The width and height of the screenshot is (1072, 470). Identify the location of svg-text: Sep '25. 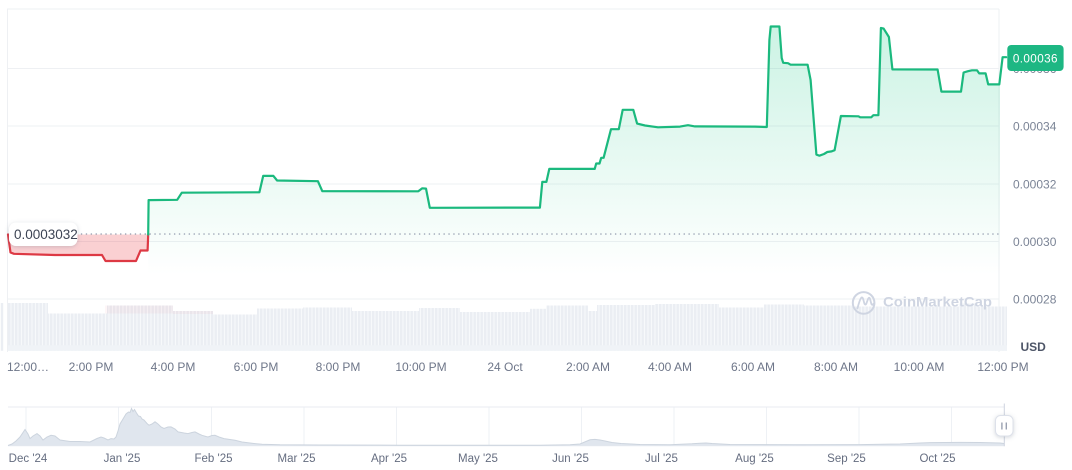
(846, 459).